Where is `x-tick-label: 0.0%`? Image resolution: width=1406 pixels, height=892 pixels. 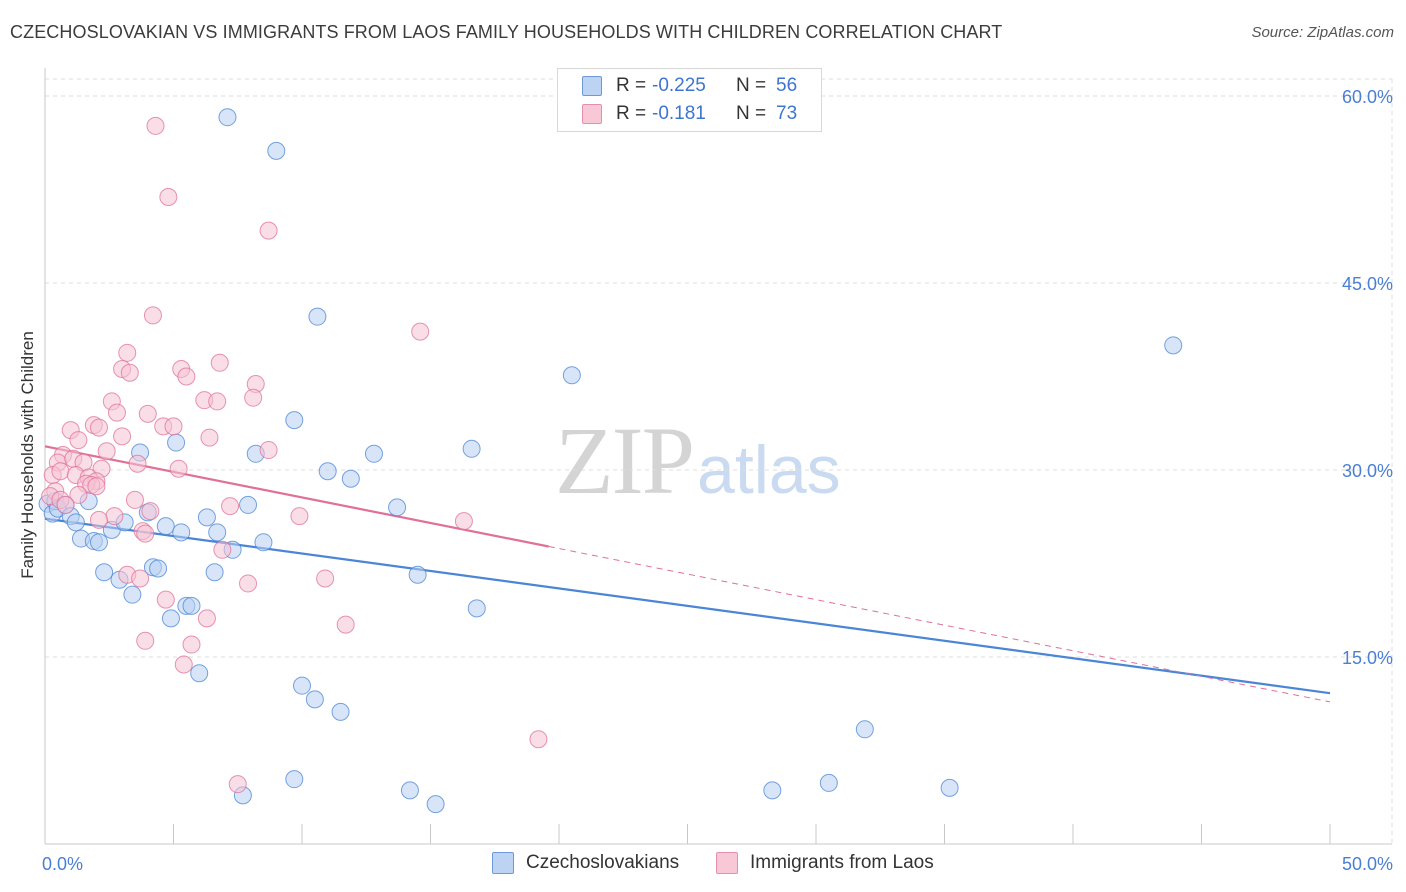 x-tick-label: 0.0% is located at coordinates (62, 864).